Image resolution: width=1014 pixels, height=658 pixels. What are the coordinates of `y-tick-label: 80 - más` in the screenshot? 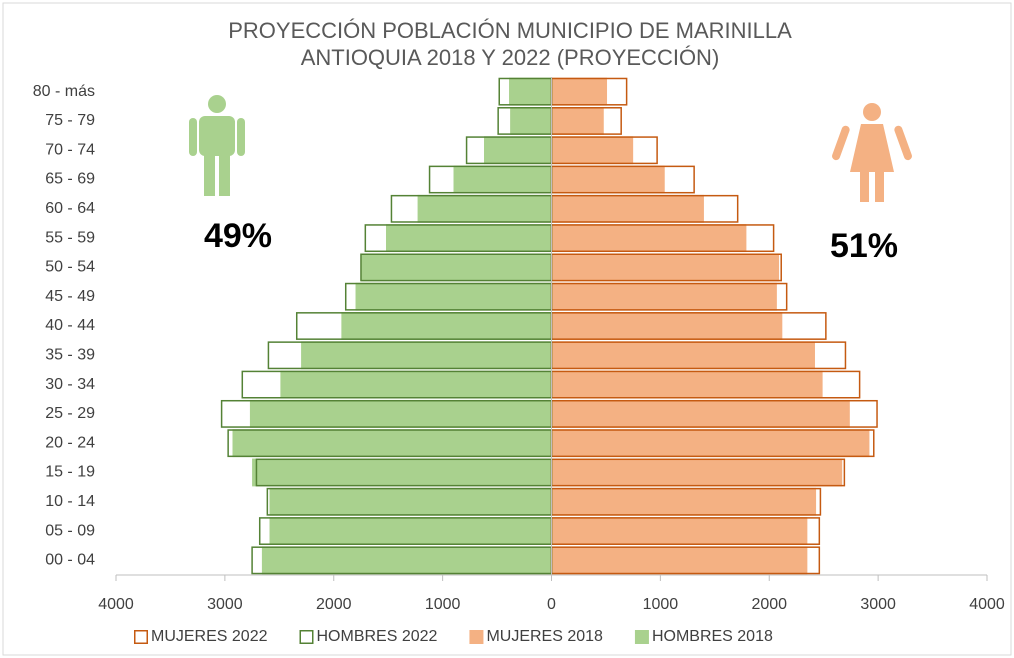 It's located at (64, 91).